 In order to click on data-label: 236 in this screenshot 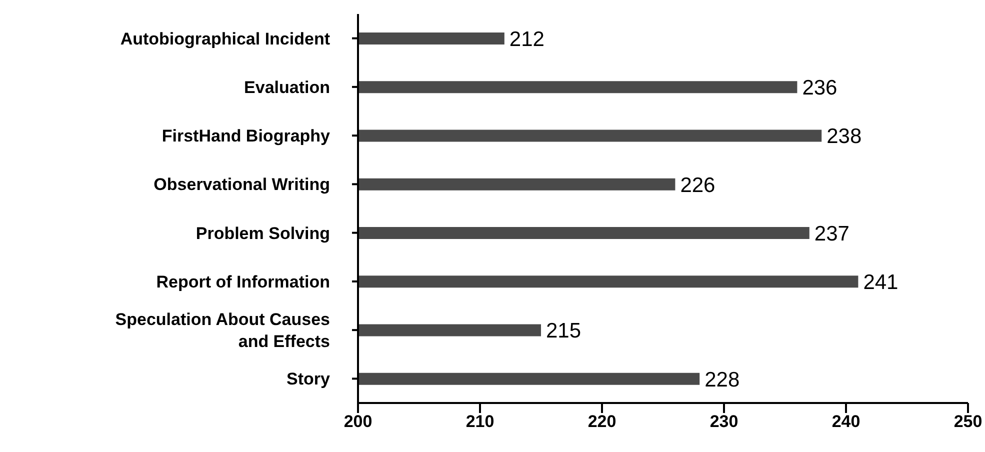, I will do `click(820, 88)`.